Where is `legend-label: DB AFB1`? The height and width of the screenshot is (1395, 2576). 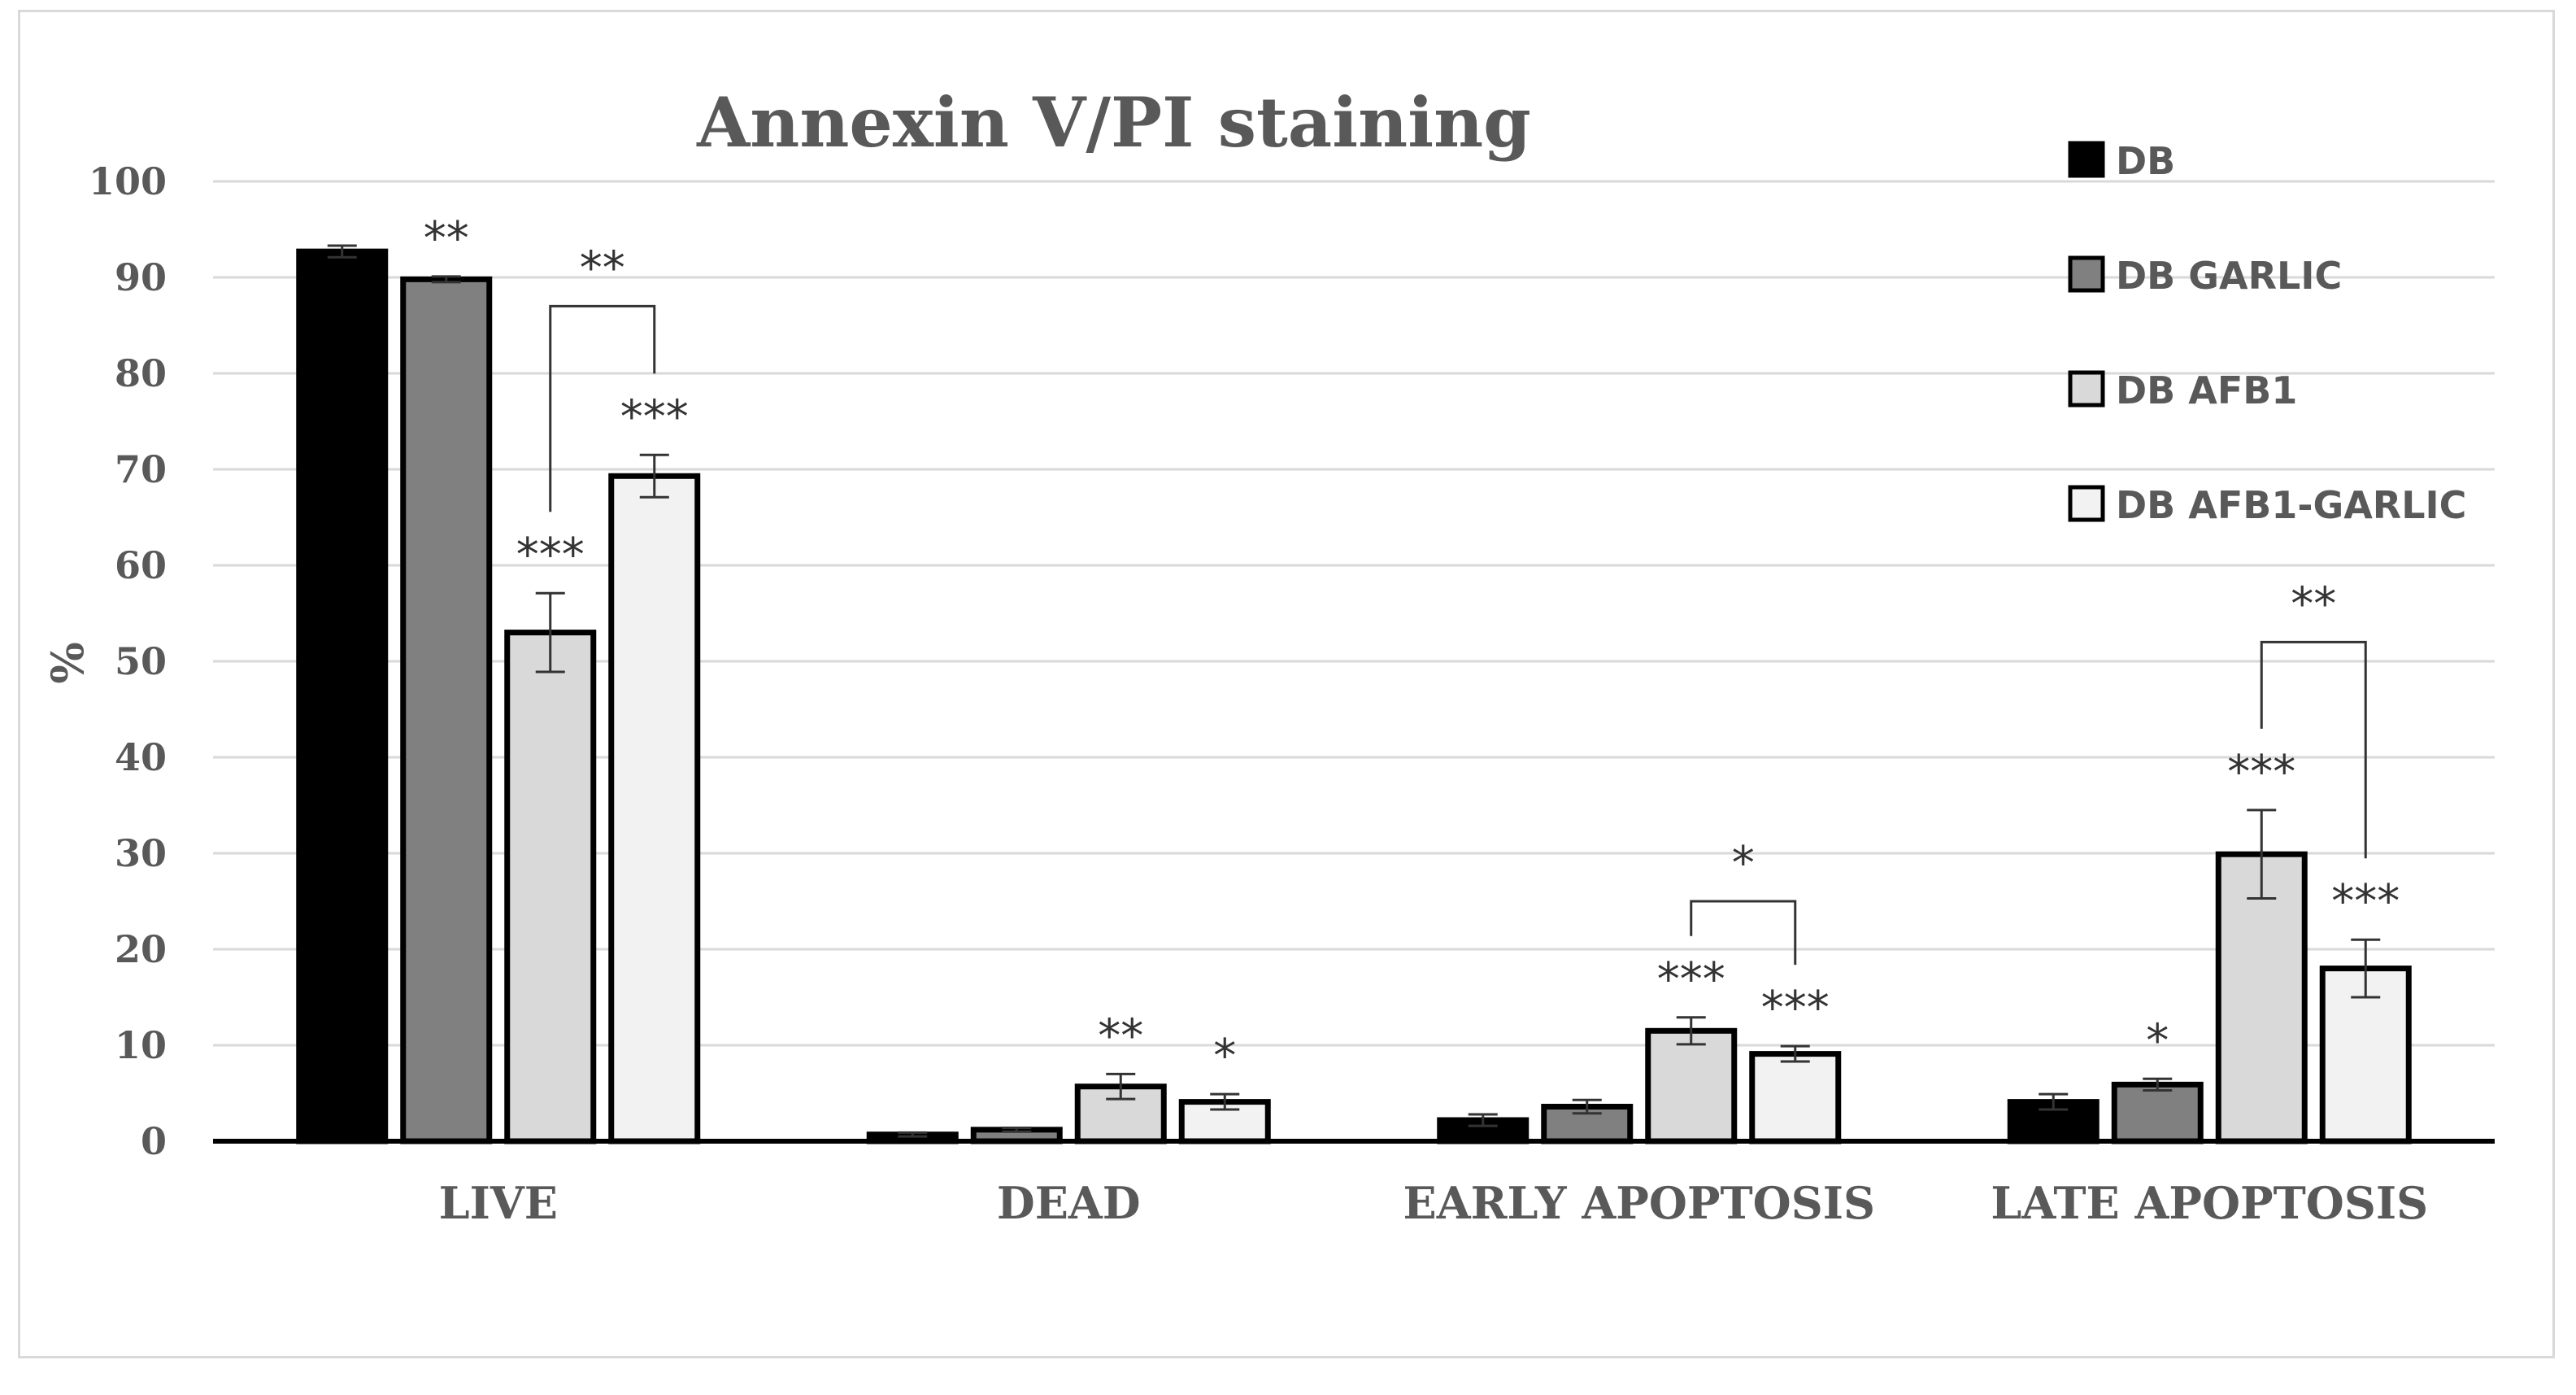
legend-label: DB AFB1 is located at coordinates (2207, 390).